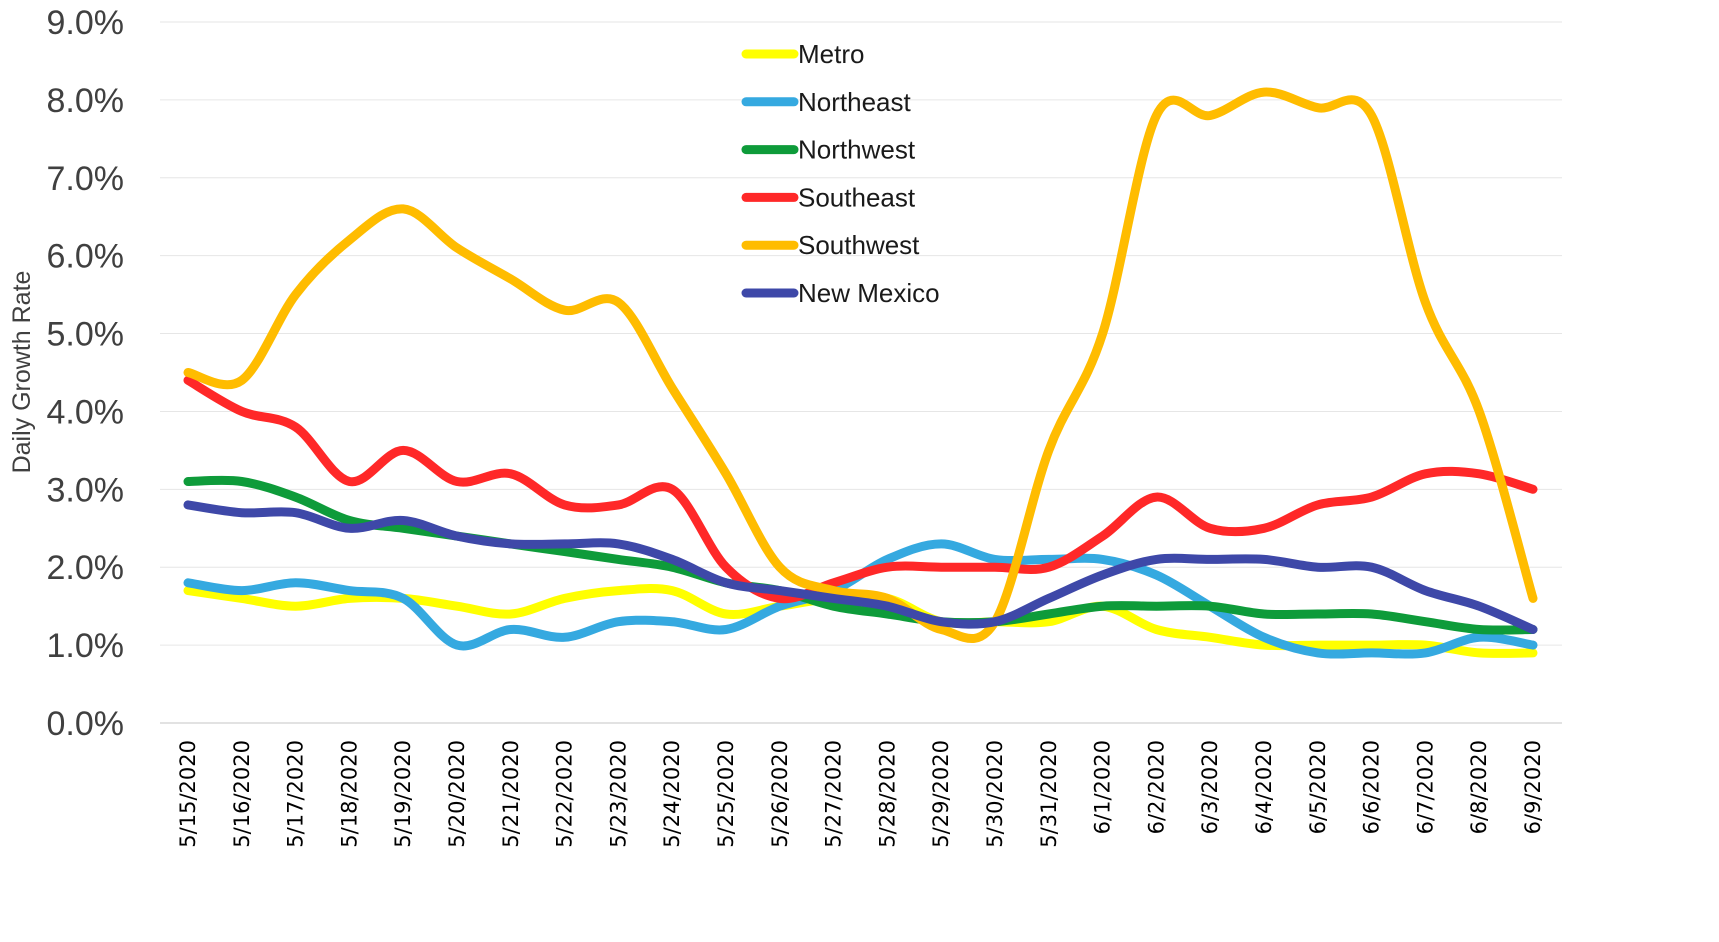 This screenshot has height=942, width=1719. Describe the element at coordinates (1479, 787) in the screenshot. I see `x-tick-label: 6/8/2020` at that location.